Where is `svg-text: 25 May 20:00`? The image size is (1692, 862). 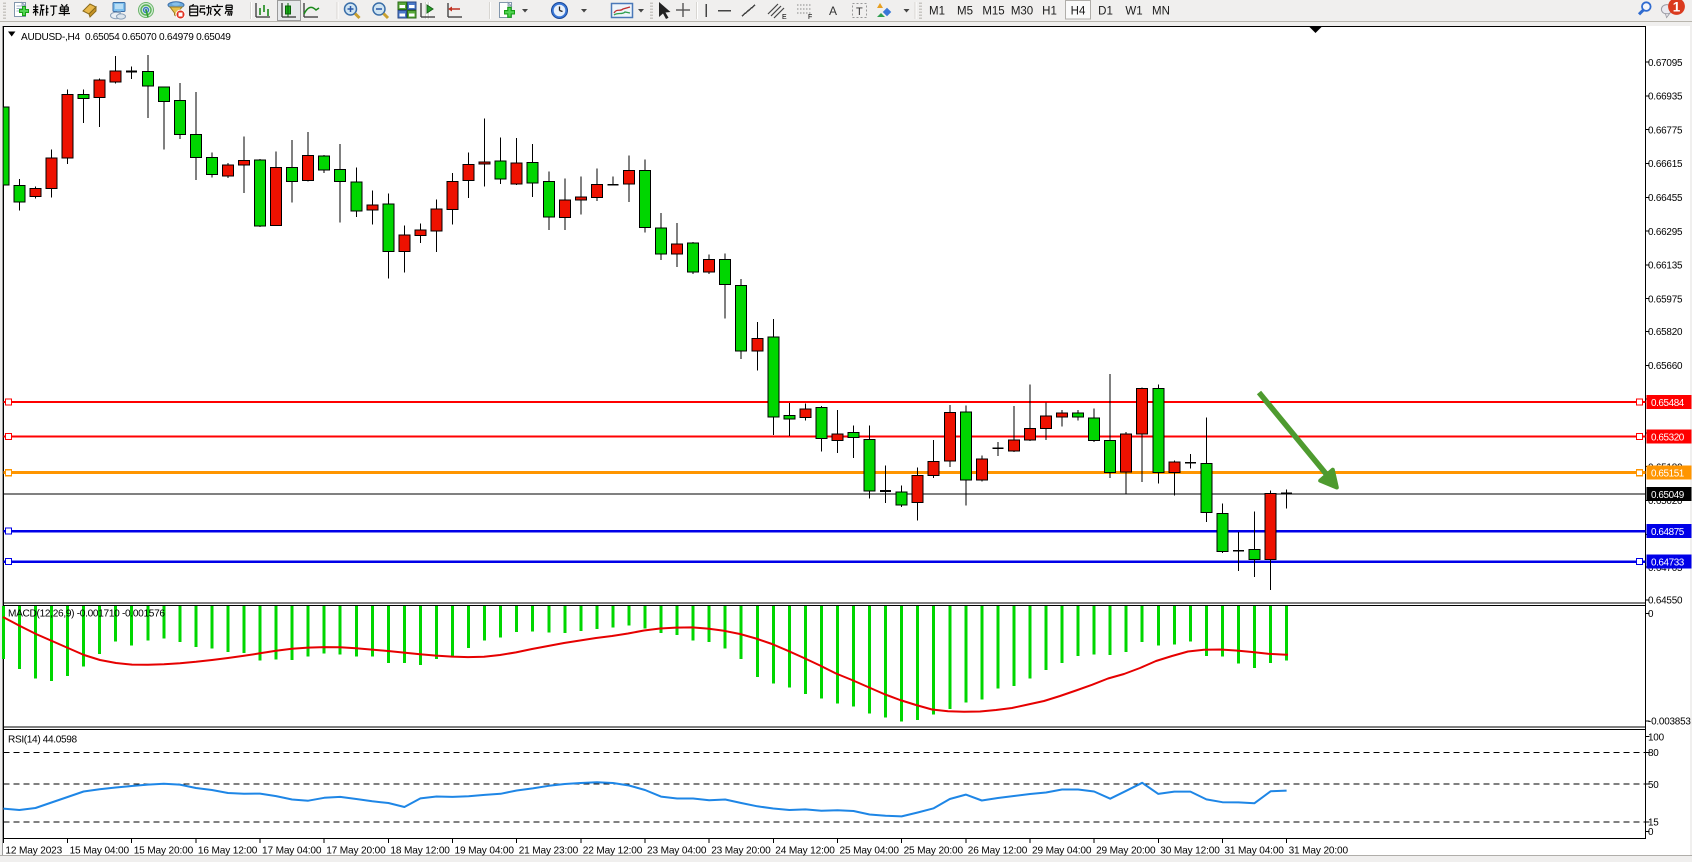 svg-text: 25 May 20:00 is located at coordinates (934, 851).